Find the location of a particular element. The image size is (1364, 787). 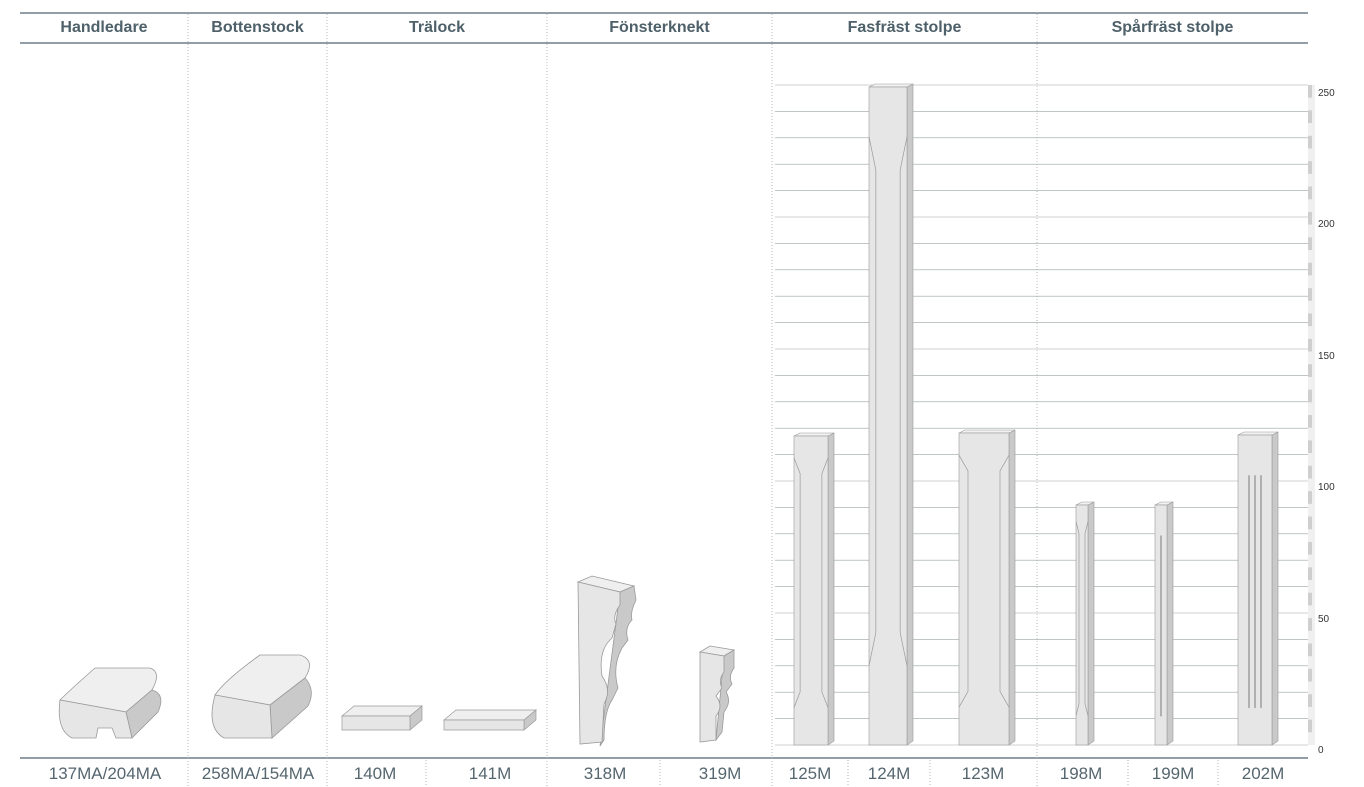

category-bottenstock: Bottenstock is located at coordinates (257, 27).